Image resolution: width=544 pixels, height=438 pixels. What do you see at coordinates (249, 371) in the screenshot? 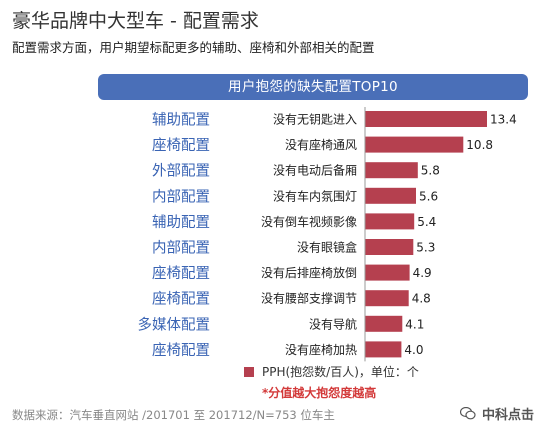
I see `legend-swatch` at bounding box center [249, 371].